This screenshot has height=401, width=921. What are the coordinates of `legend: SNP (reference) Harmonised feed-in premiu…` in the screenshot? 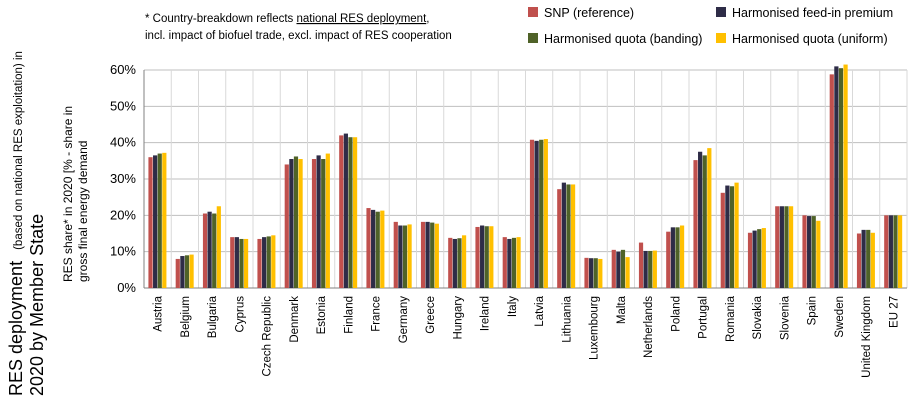 It's located at (710, 26).